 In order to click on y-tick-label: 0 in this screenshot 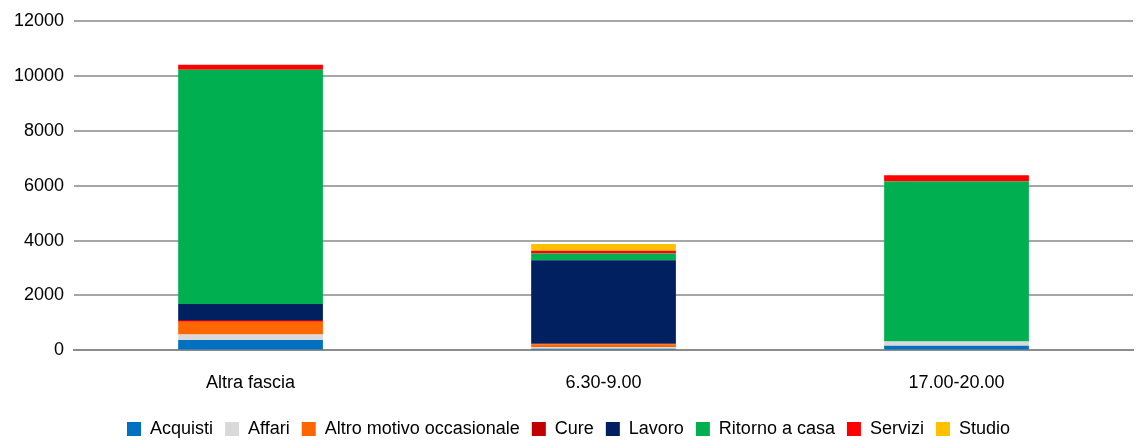, I will do `click(59, 349)`.